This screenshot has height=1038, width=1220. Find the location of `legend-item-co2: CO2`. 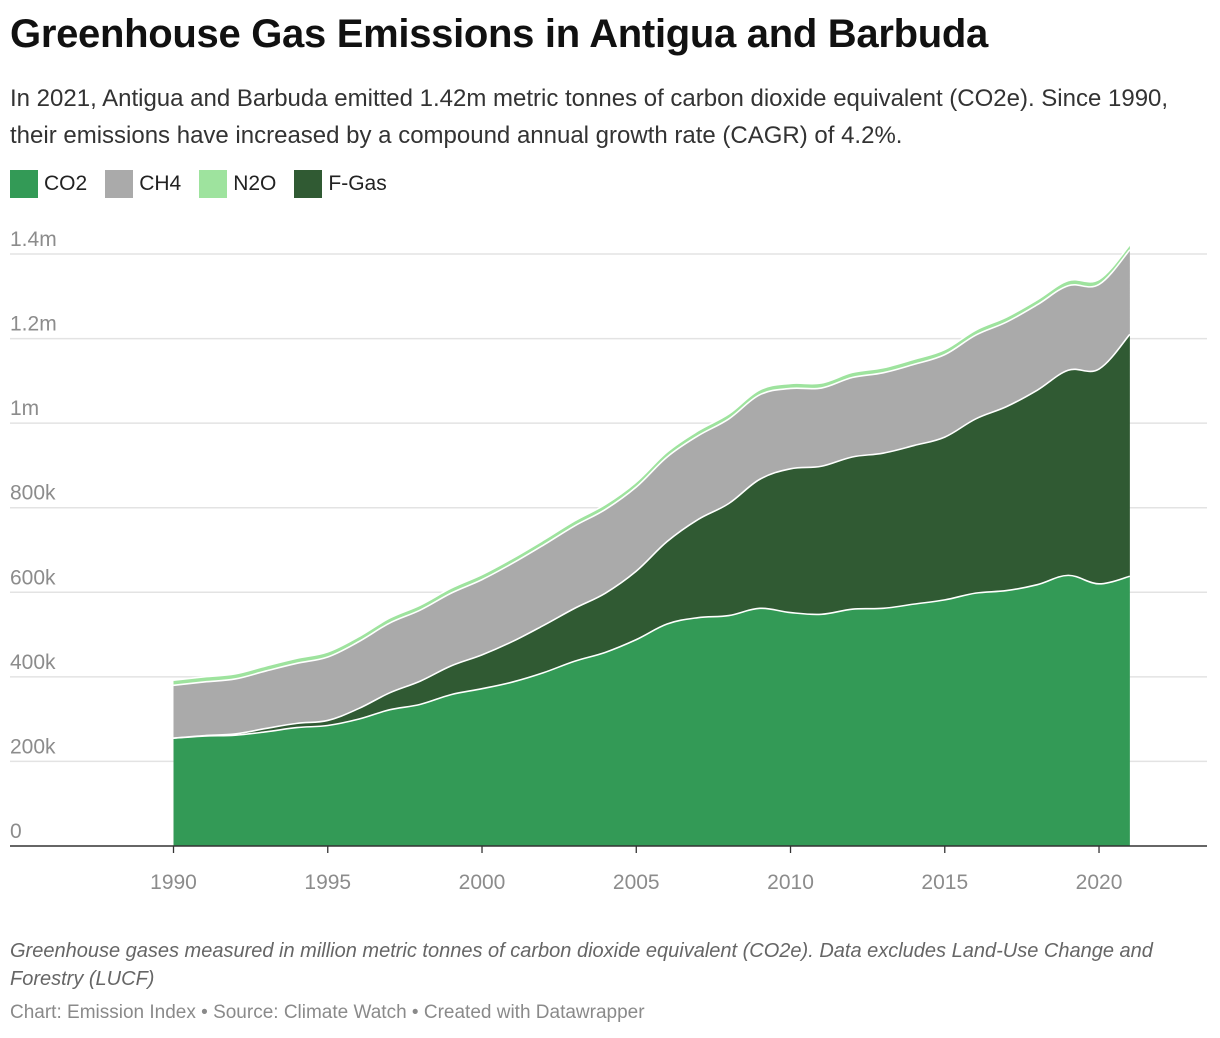

legend-item-co2: CO2 is located at coordinates (48, 184).